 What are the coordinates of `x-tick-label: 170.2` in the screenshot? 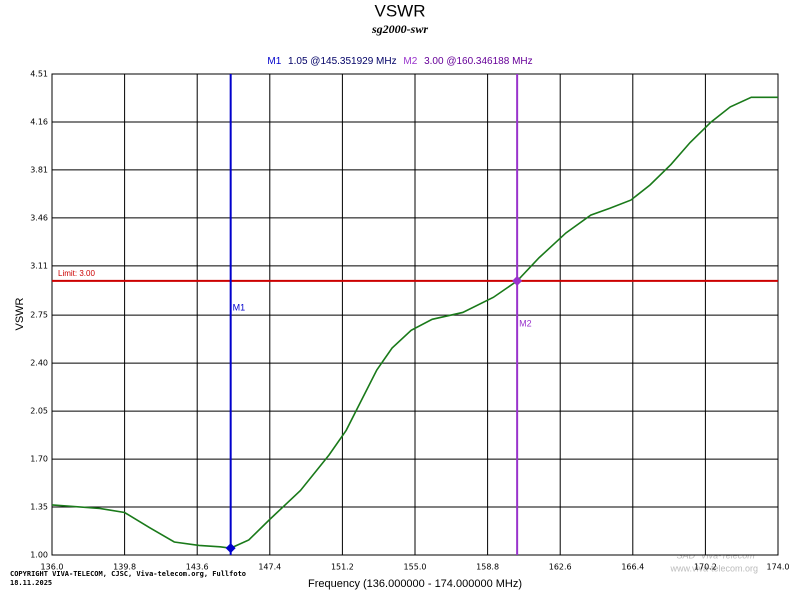 It's located at (705, 567).